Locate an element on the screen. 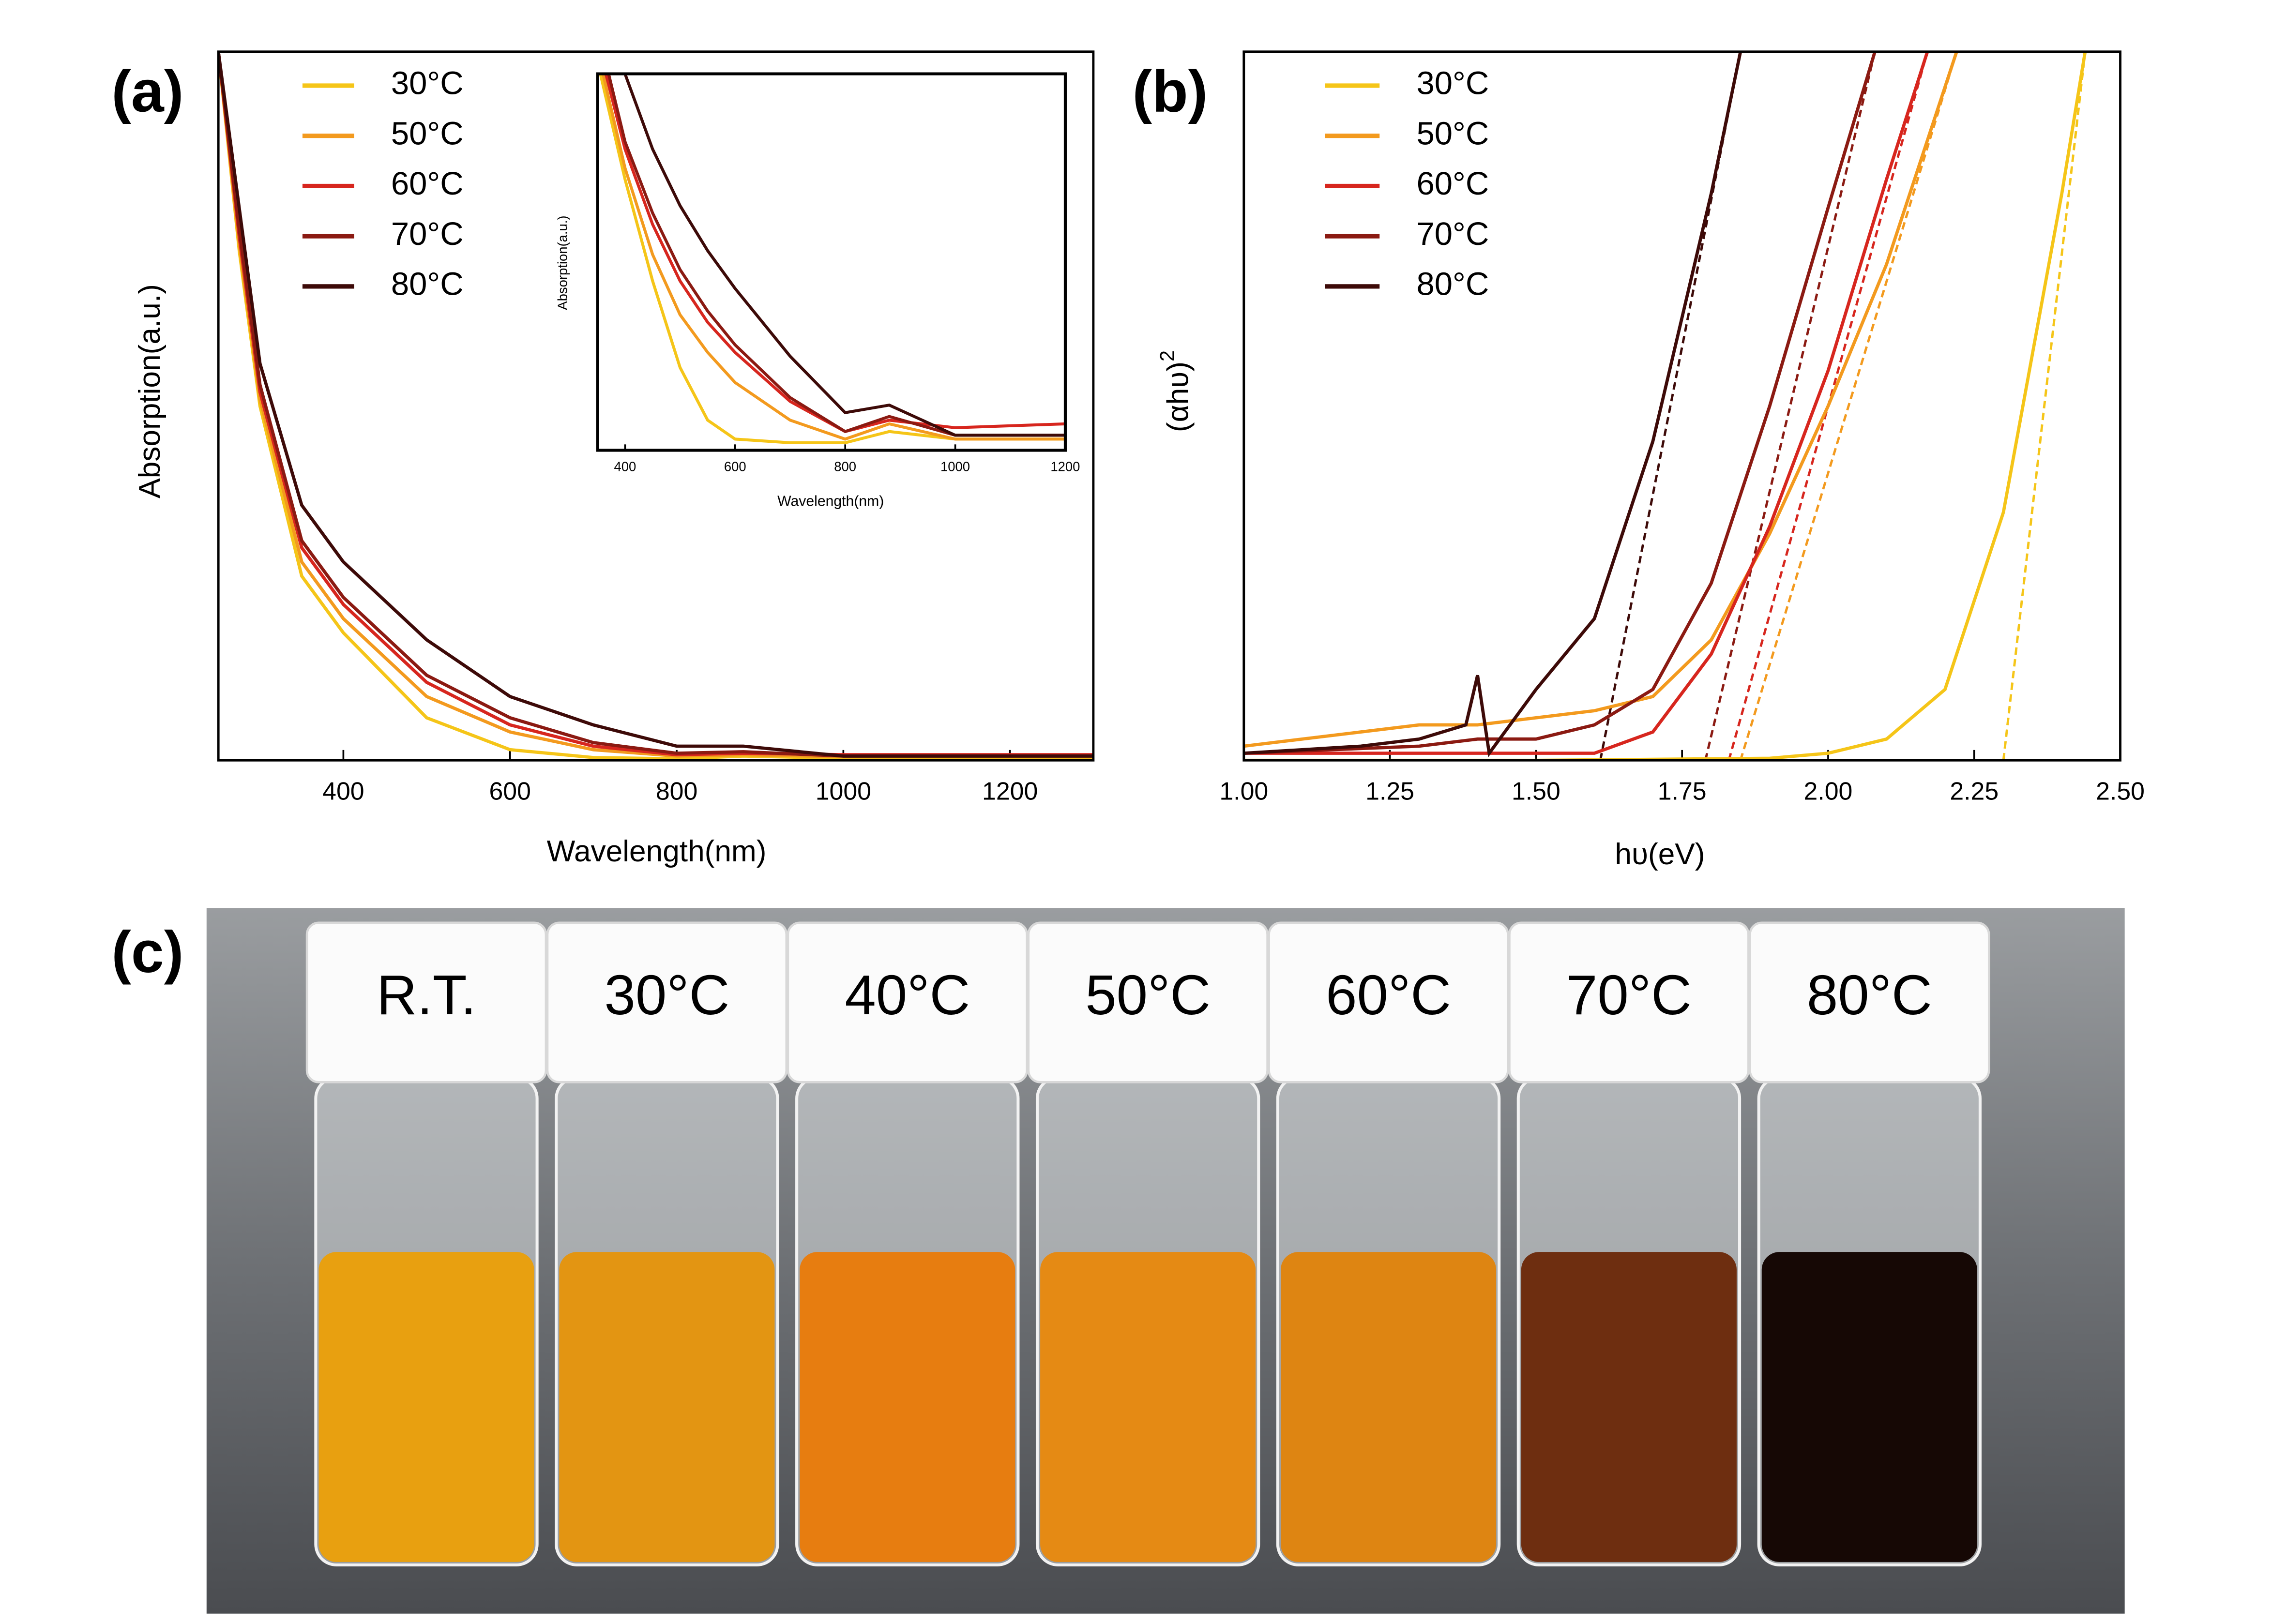 The height and width of the screenshot is (1624, 2287). x-tick-label: 1.50 is located at coordinates (1536, 791).